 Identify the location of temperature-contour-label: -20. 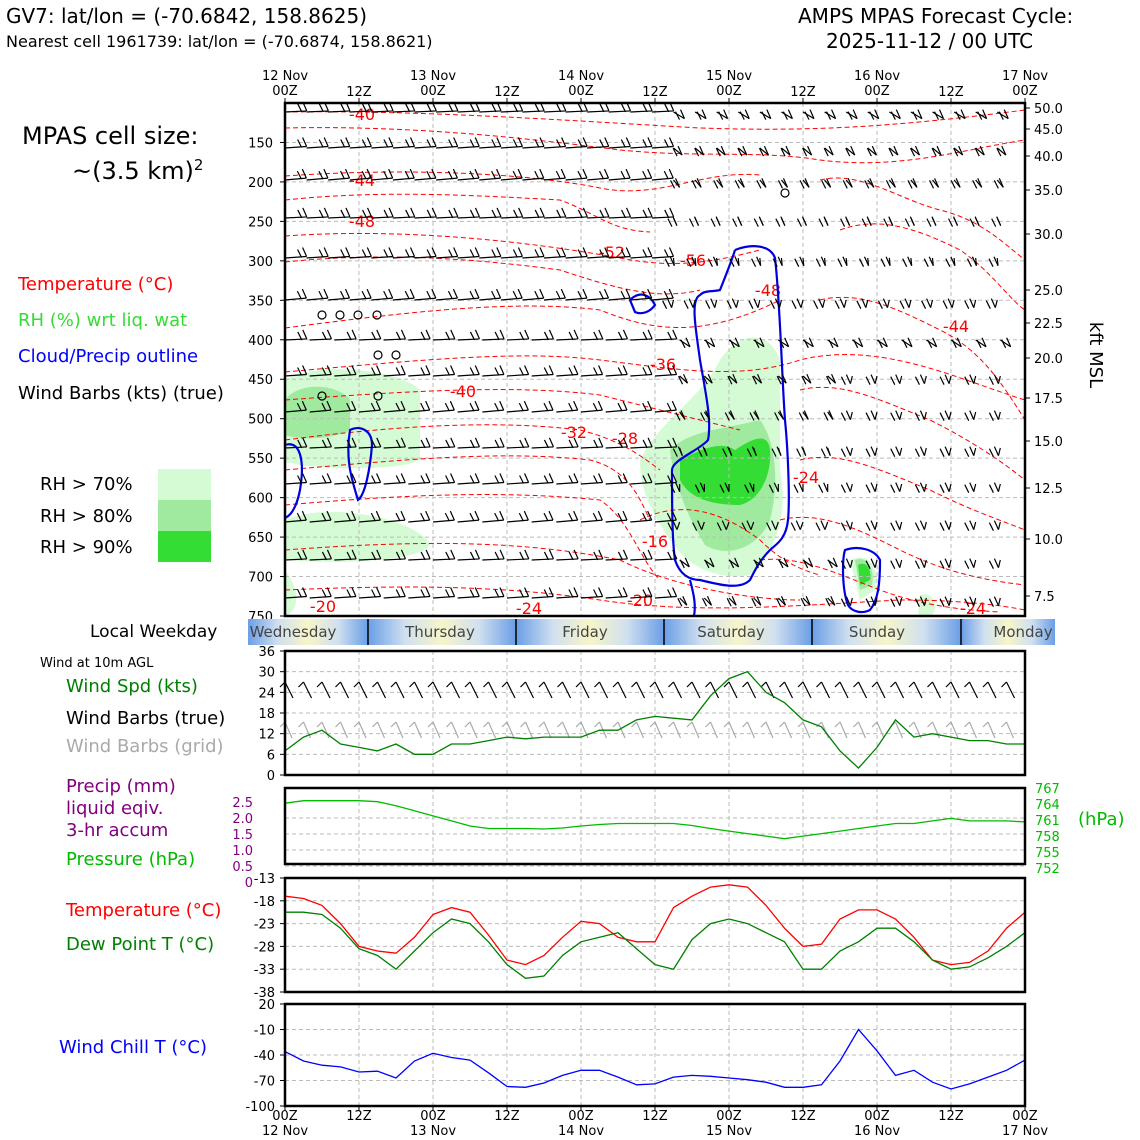
(323, 606).